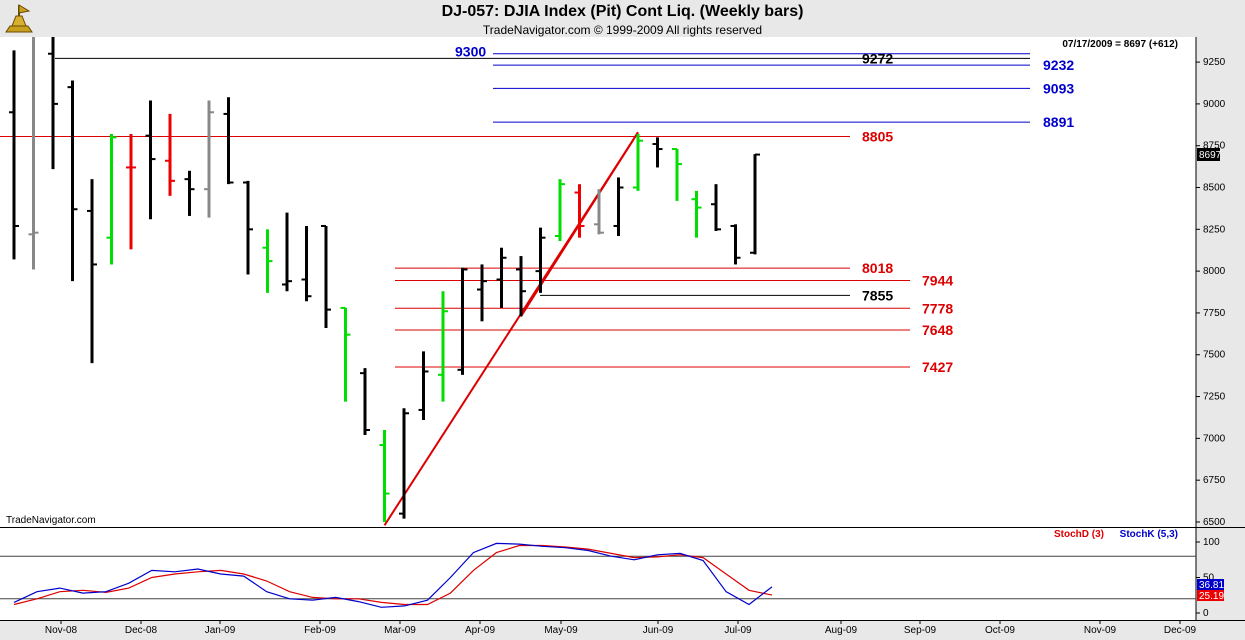 This screenshot has width=1245, height=640. Describe the element at coordinates (738, 630) in the screenshot. I see `x-axis-label: Jul-09` at that location.